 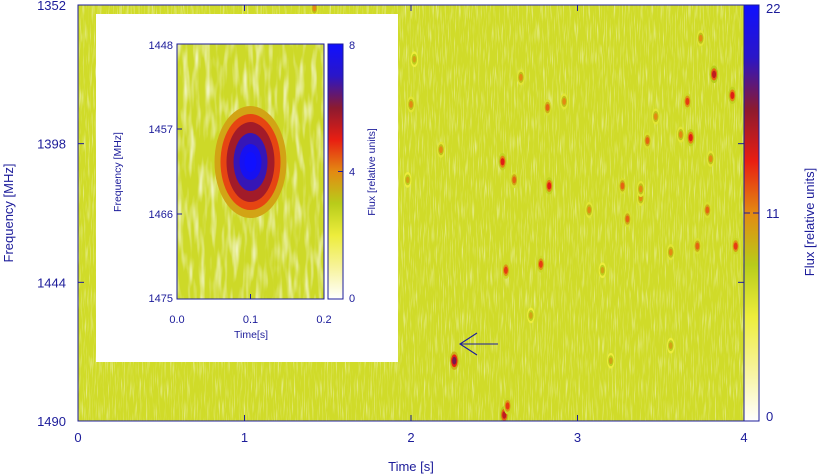 What do you see at coordinates (743, 437) in the screenshot?
I see `main-x-tick-label: 4` at bounding box center [743, 437].